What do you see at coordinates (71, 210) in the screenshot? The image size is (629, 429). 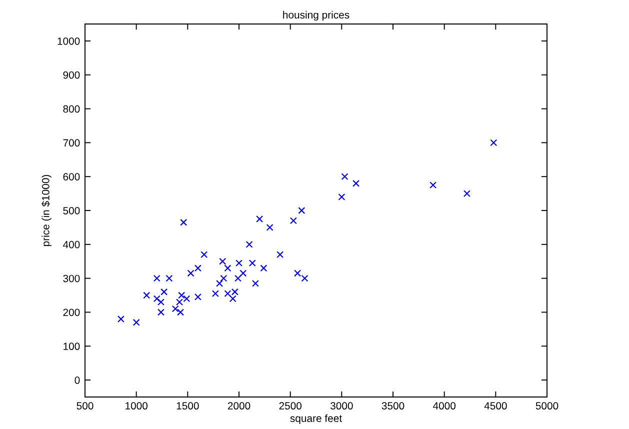 I see `y-tick-label: 500` at bounding box center [71, 210].